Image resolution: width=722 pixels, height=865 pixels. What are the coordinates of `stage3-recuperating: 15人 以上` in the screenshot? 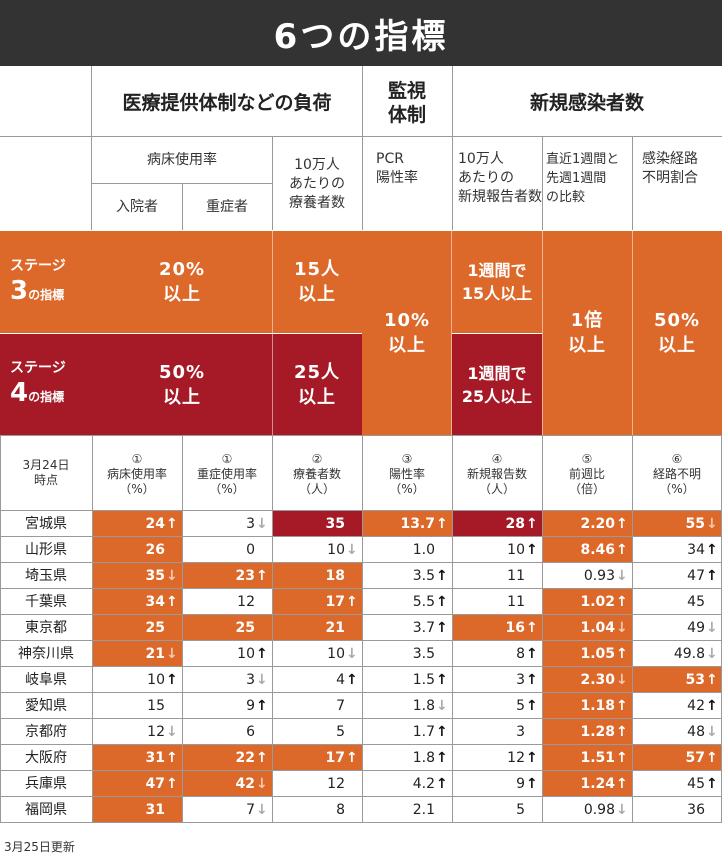 It's located at (317, 282).